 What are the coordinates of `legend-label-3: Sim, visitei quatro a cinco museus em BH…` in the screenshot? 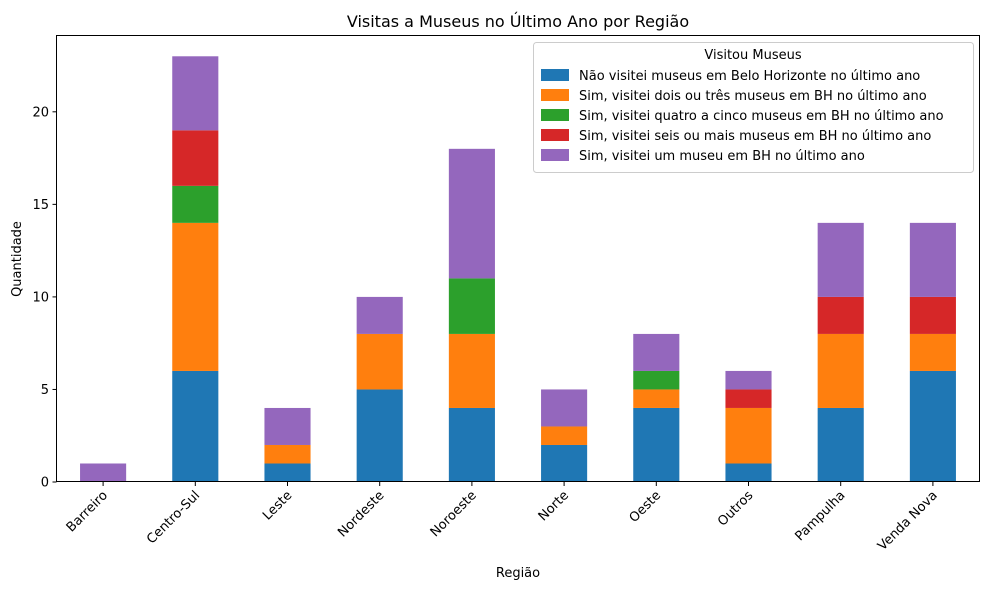 It's located at (761, 116).